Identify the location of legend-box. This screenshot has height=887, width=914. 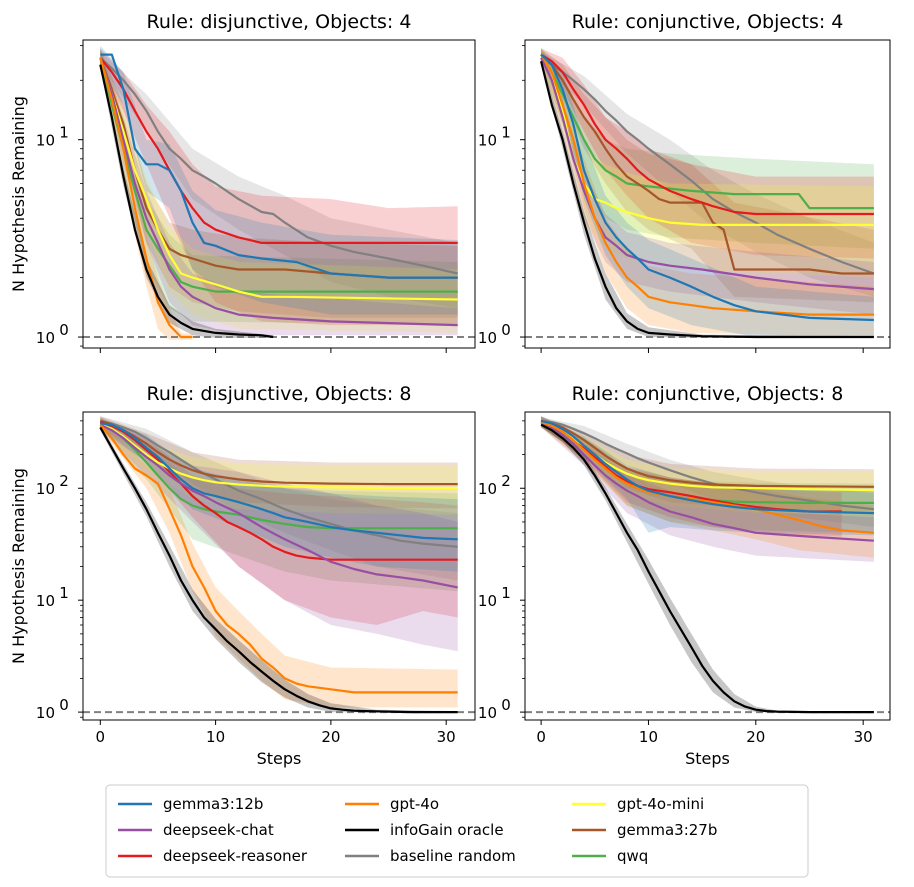
(457, 831).